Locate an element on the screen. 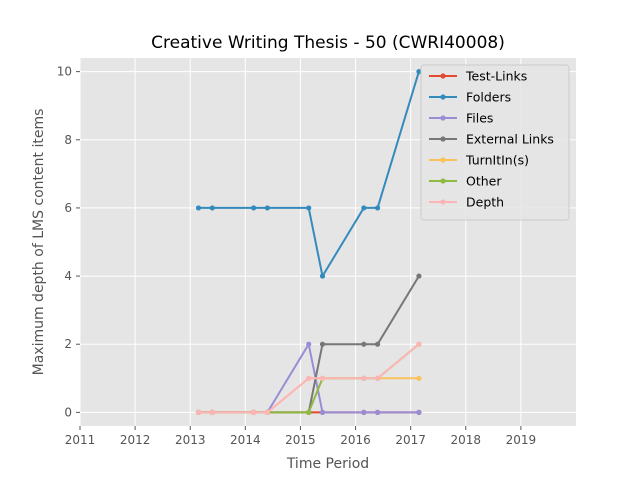 This screenshot has width=640, height=480. legend-label: Test-Links is located at coordinates (496, 76).